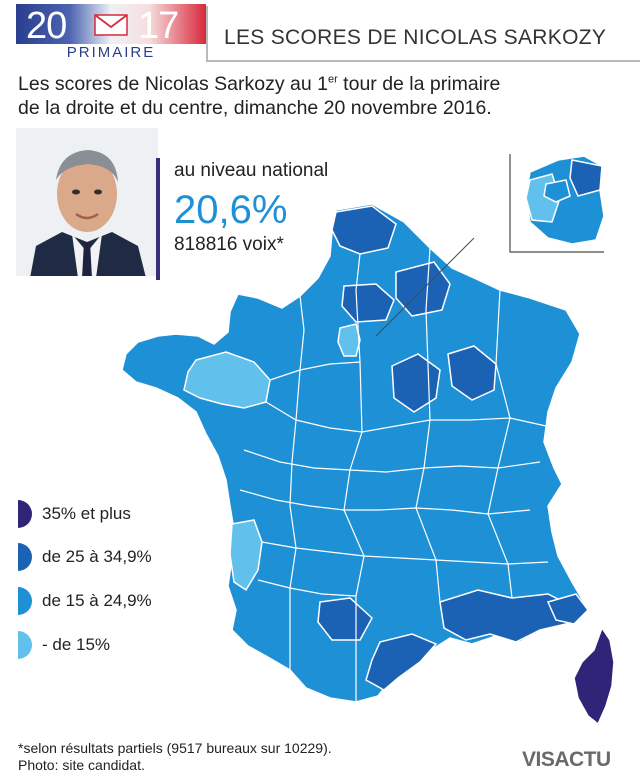  What do you see at coordinates (97, 556) in the screenshot?
I see `legend-label: de 25 à 34,9%` at bounding box center [97, 556].